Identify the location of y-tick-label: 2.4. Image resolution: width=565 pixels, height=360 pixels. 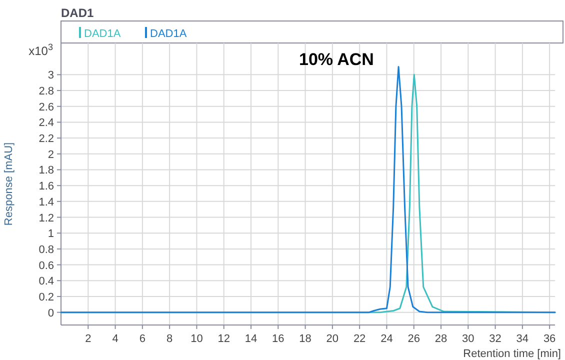
(46, 123).